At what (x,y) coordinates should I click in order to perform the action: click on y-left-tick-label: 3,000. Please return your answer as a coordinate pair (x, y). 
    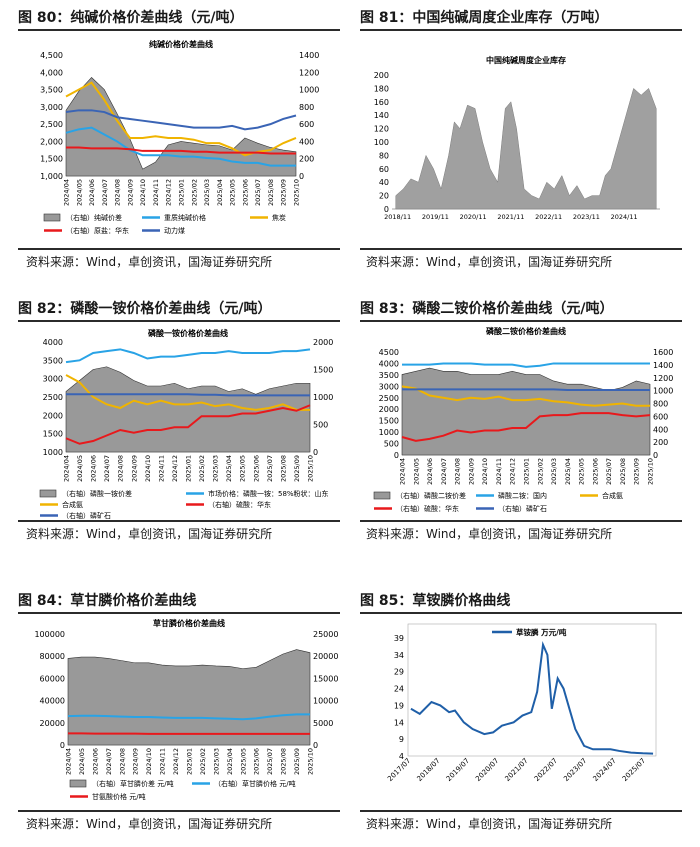
    Looking at the image, I should click on (51, 107).